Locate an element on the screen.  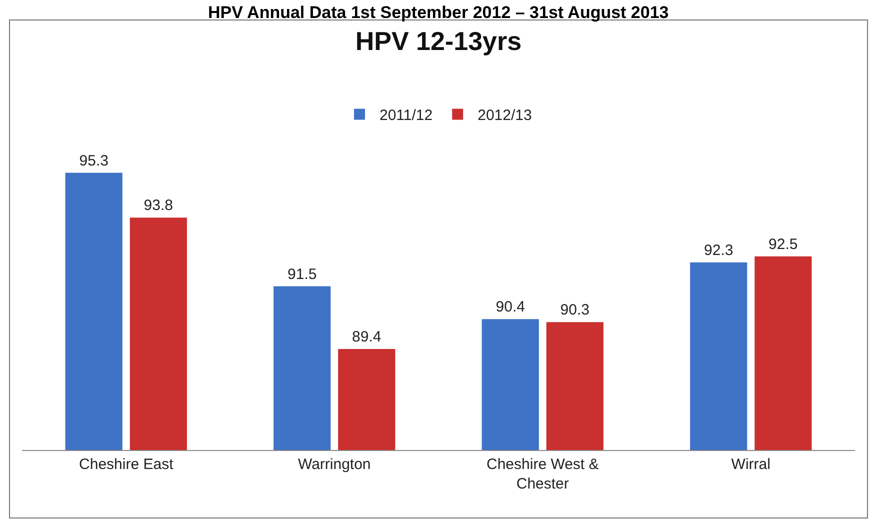
legend-label: 2011/12 is located at coordinates (406, 115).